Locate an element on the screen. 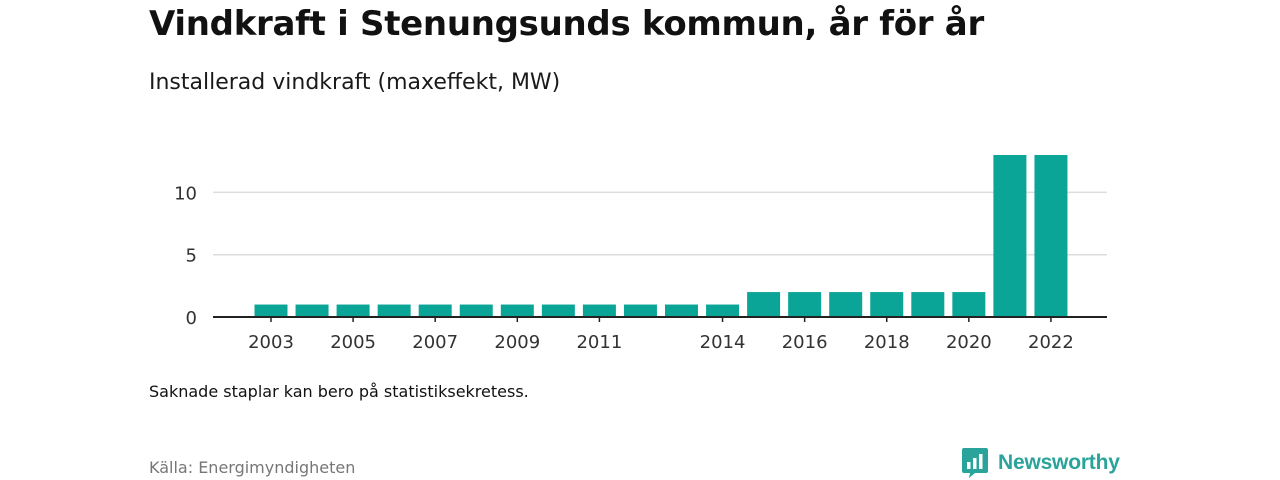 The width and height of the screenshot is (1280, 480). bar-2003 is located at coordinates (271, 310).